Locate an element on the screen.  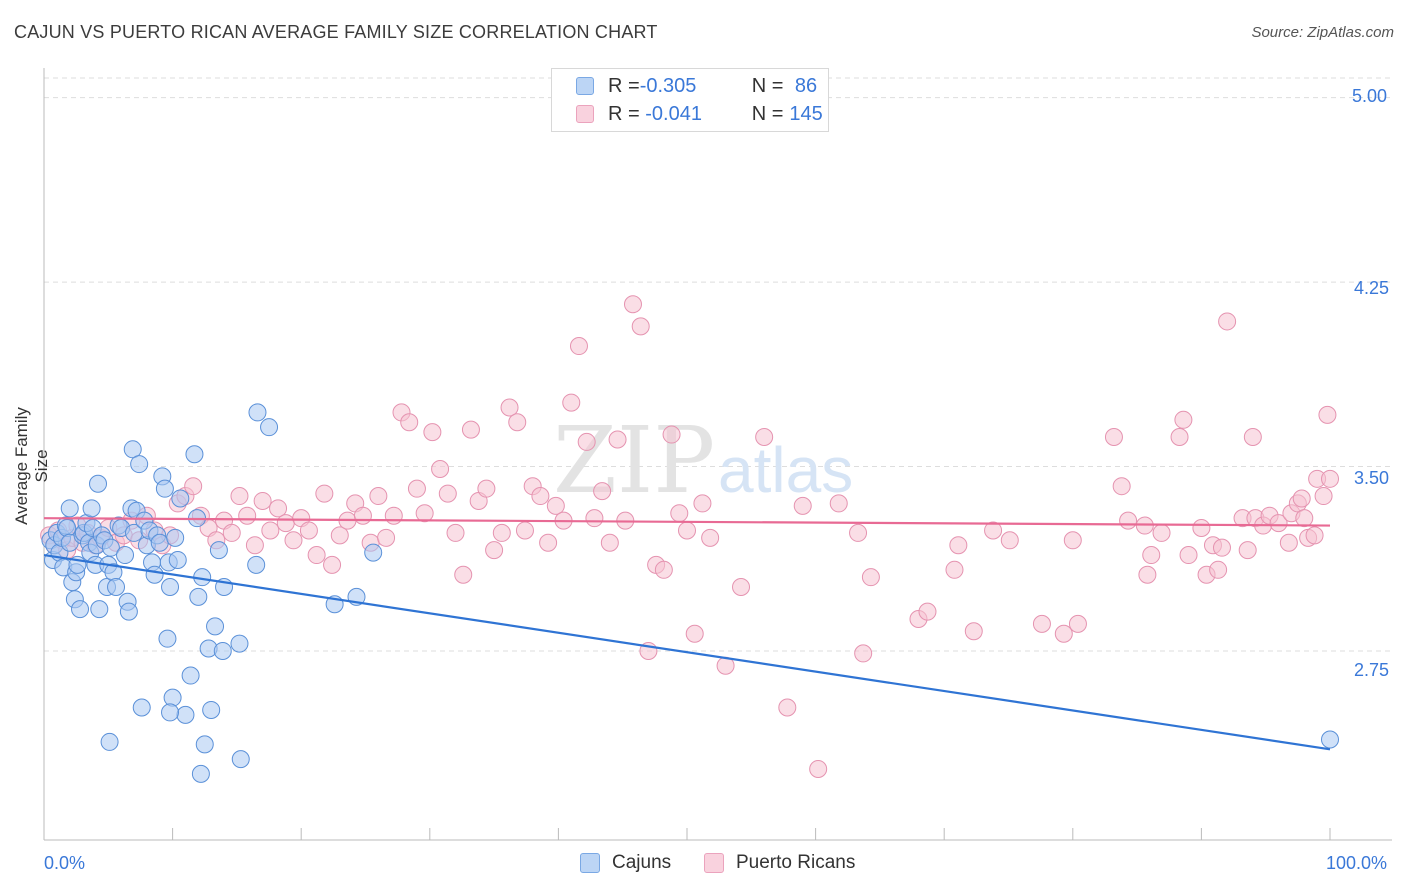
legend-item-cajuns: Cajuns is located at coordinates (625, 863).